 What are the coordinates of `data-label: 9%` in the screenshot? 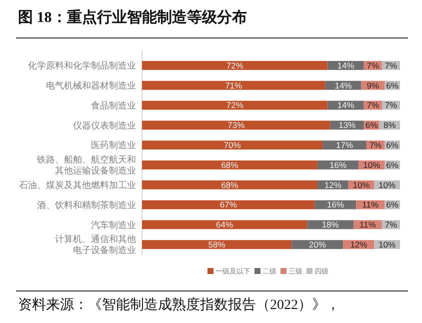 It's located at (373, 85).